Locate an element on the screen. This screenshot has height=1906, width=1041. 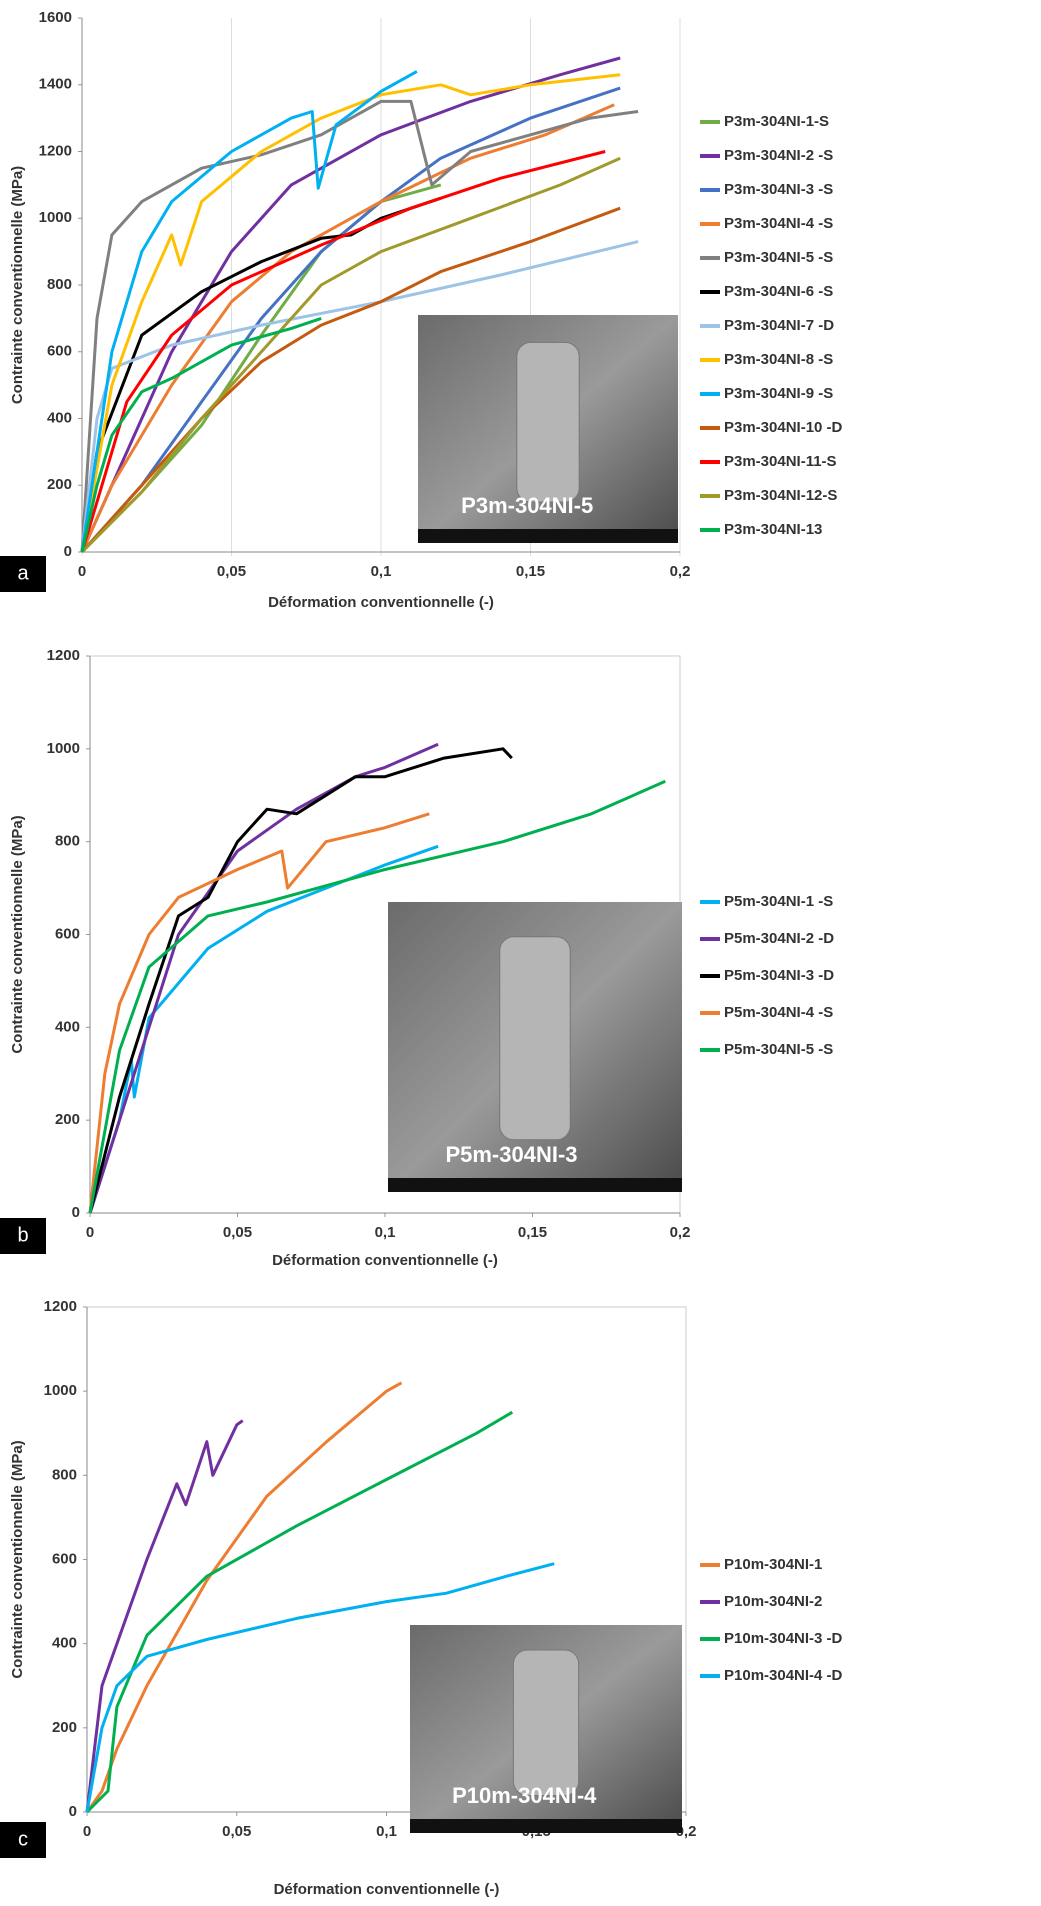
legend-label: P5m-304NI-1 -S is located at coordinates (778, 901).